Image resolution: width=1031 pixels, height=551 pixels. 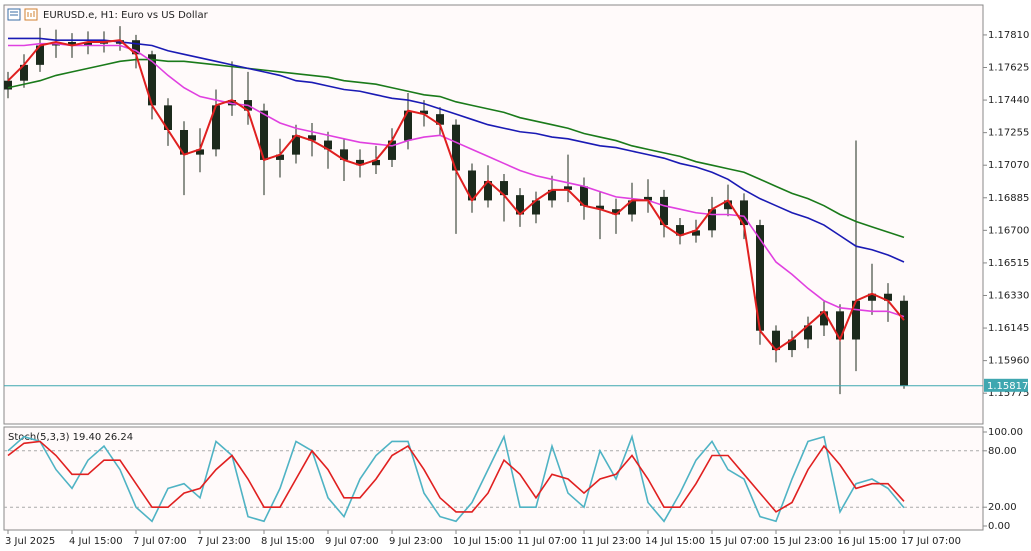 What do you see at coordinates (867, 541) in the screenshot?
I see `x-tick-label: 16 Jul 15:00` at bounding box center [867, 541].